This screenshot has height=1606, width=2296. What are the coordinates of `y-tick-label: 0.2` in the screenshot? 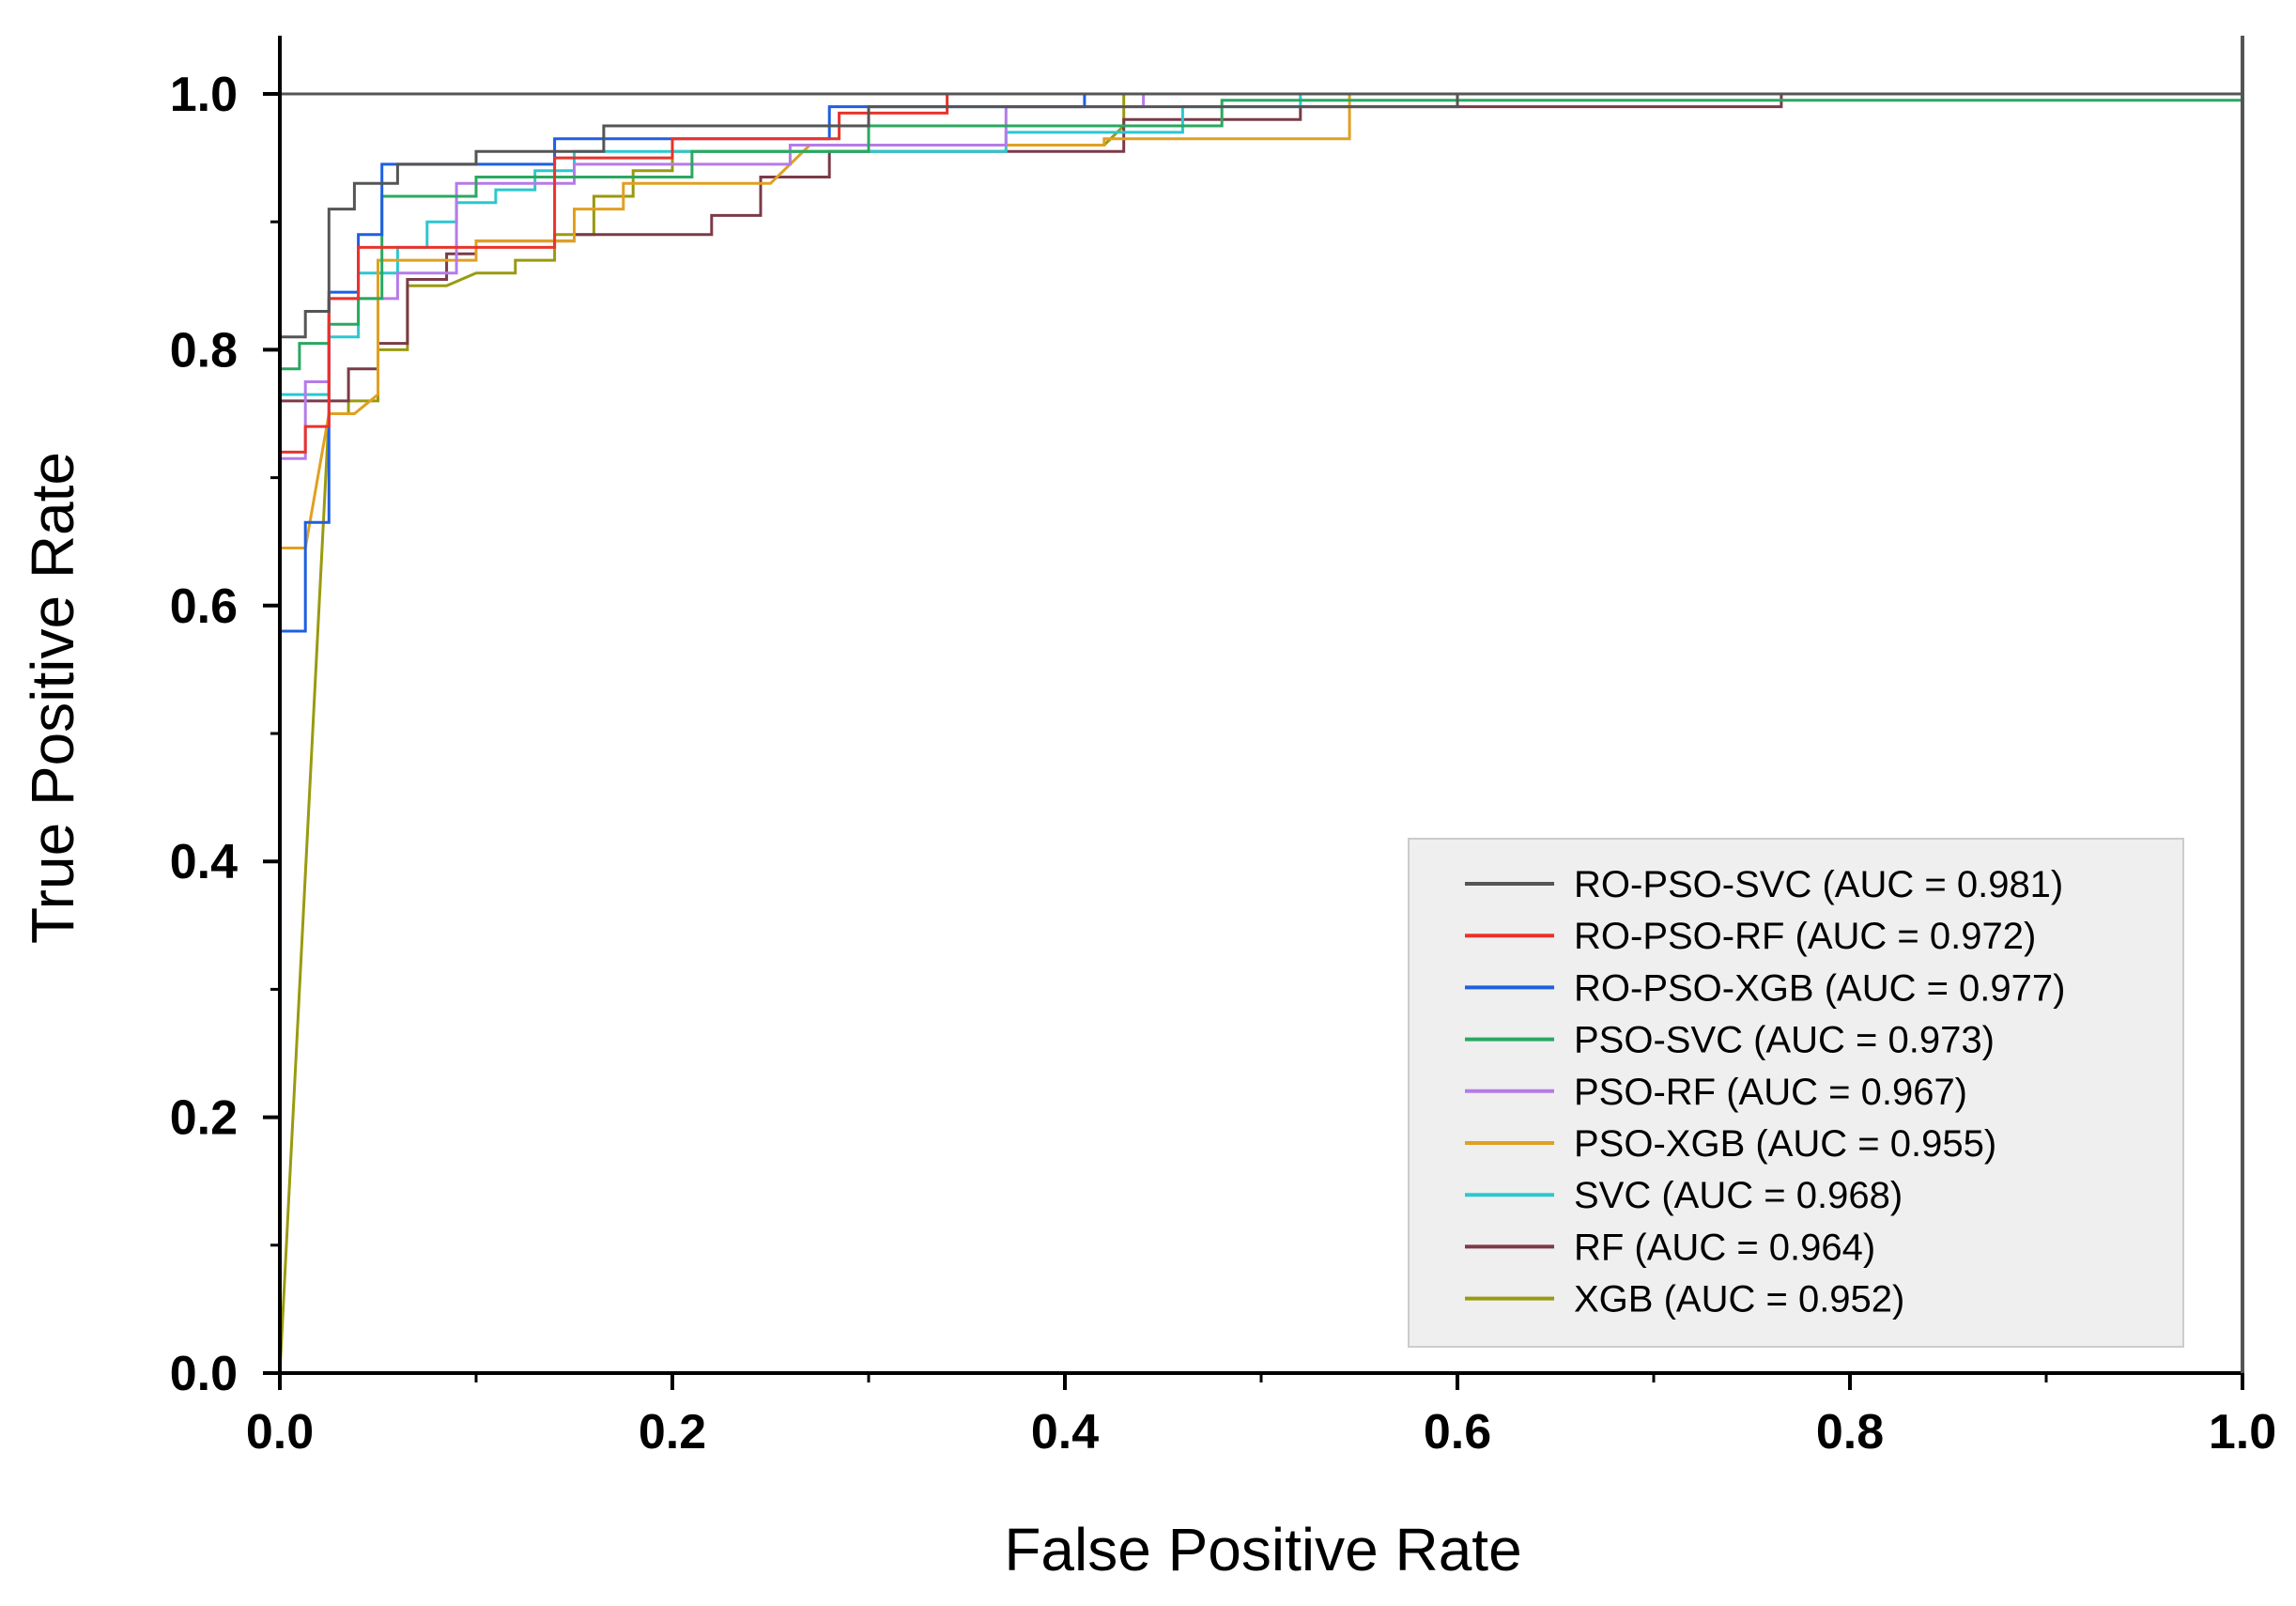 It's located at (204, 1118).